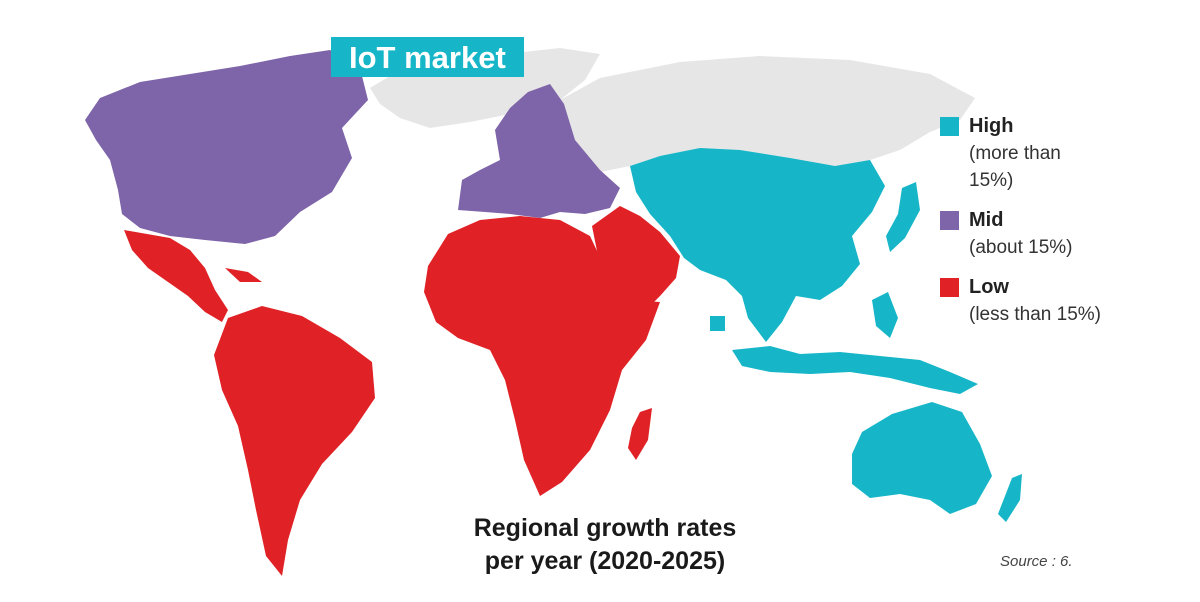 This screenshot has height=602, width=1200. Describe the element at coordinates (1030, 233) in the screenshot. I see `legend-item-mid: Mid (about 15%)` at that location.